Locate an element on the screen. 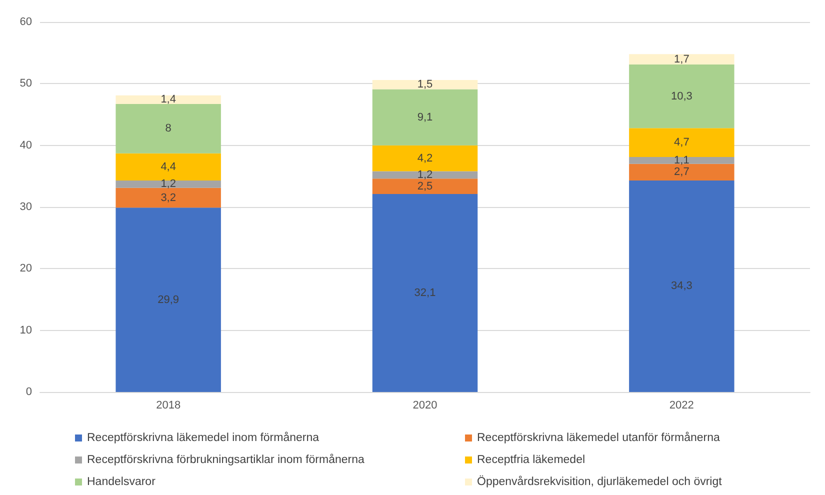 The height and width of the screenshot is (495, 825). y-tick-label: 50 is located at coordinates (26, 84).